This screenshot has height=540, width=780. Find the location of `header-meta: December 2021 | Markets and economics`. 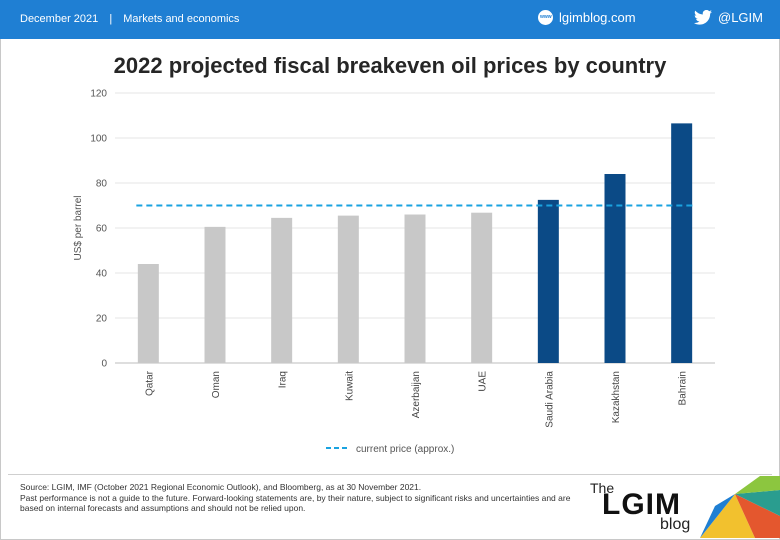

header-meta: December 2021 | Markets and economics is located at coordinates (129, 19).